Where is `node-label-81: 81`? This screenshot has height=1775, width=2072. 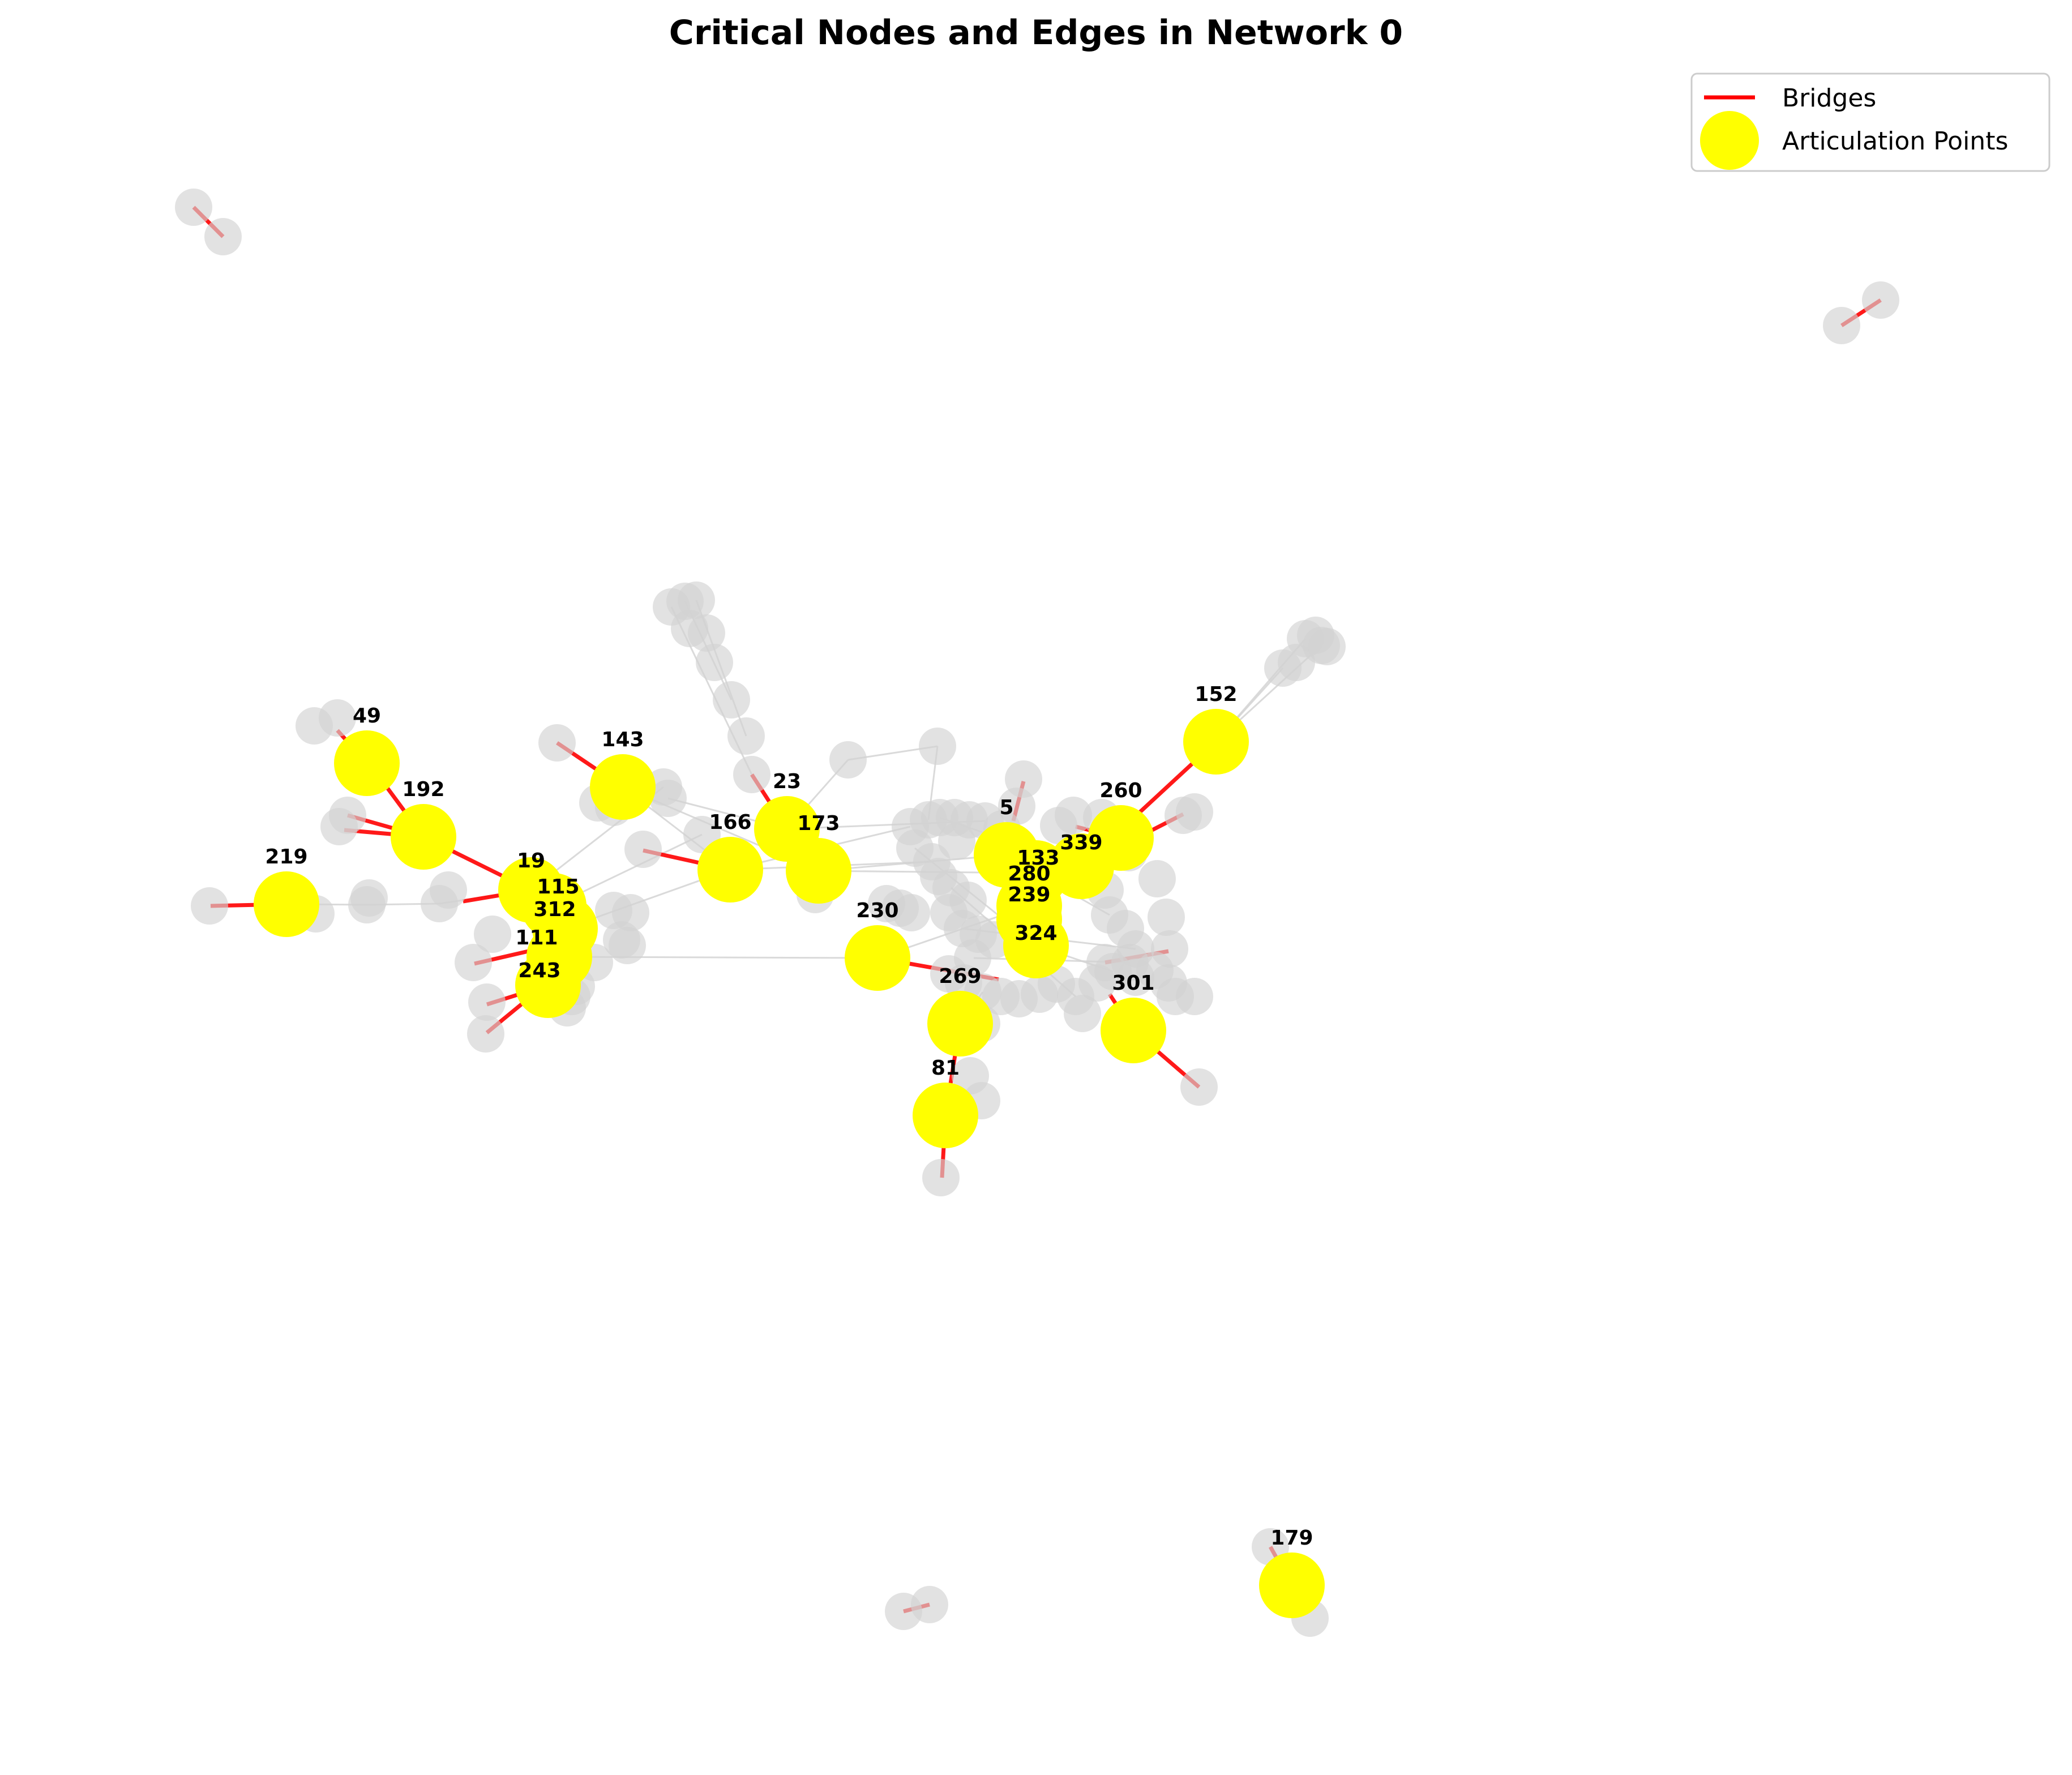
node-label-81: 81 is located at coordinates (945, 1068).